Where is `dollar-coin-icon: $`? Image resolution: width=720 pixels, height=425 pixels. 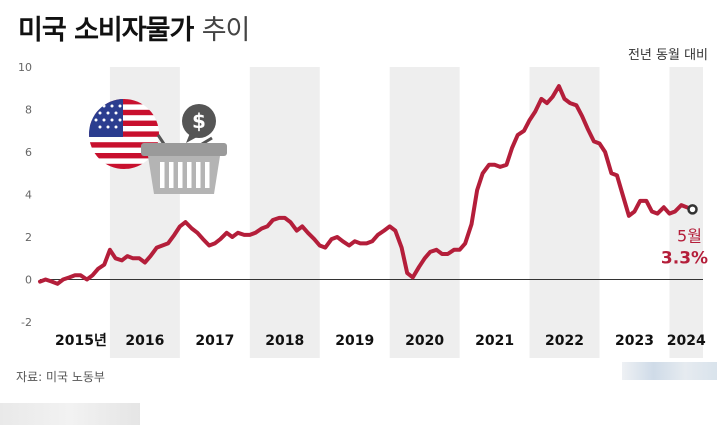 dollar-coin-icon: $ is located at coordinates (199, 123).